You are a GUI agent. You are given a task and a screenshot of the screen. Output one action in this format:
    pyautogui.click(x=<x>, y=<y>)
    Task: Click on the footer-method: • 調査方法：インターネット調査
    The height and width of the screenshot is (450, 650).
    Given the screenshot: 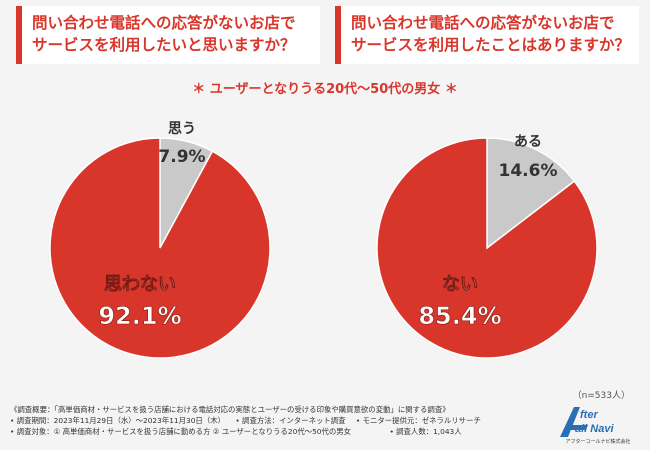 What is the action you would take?
    pyautogui.click(x=290, y=420)
    